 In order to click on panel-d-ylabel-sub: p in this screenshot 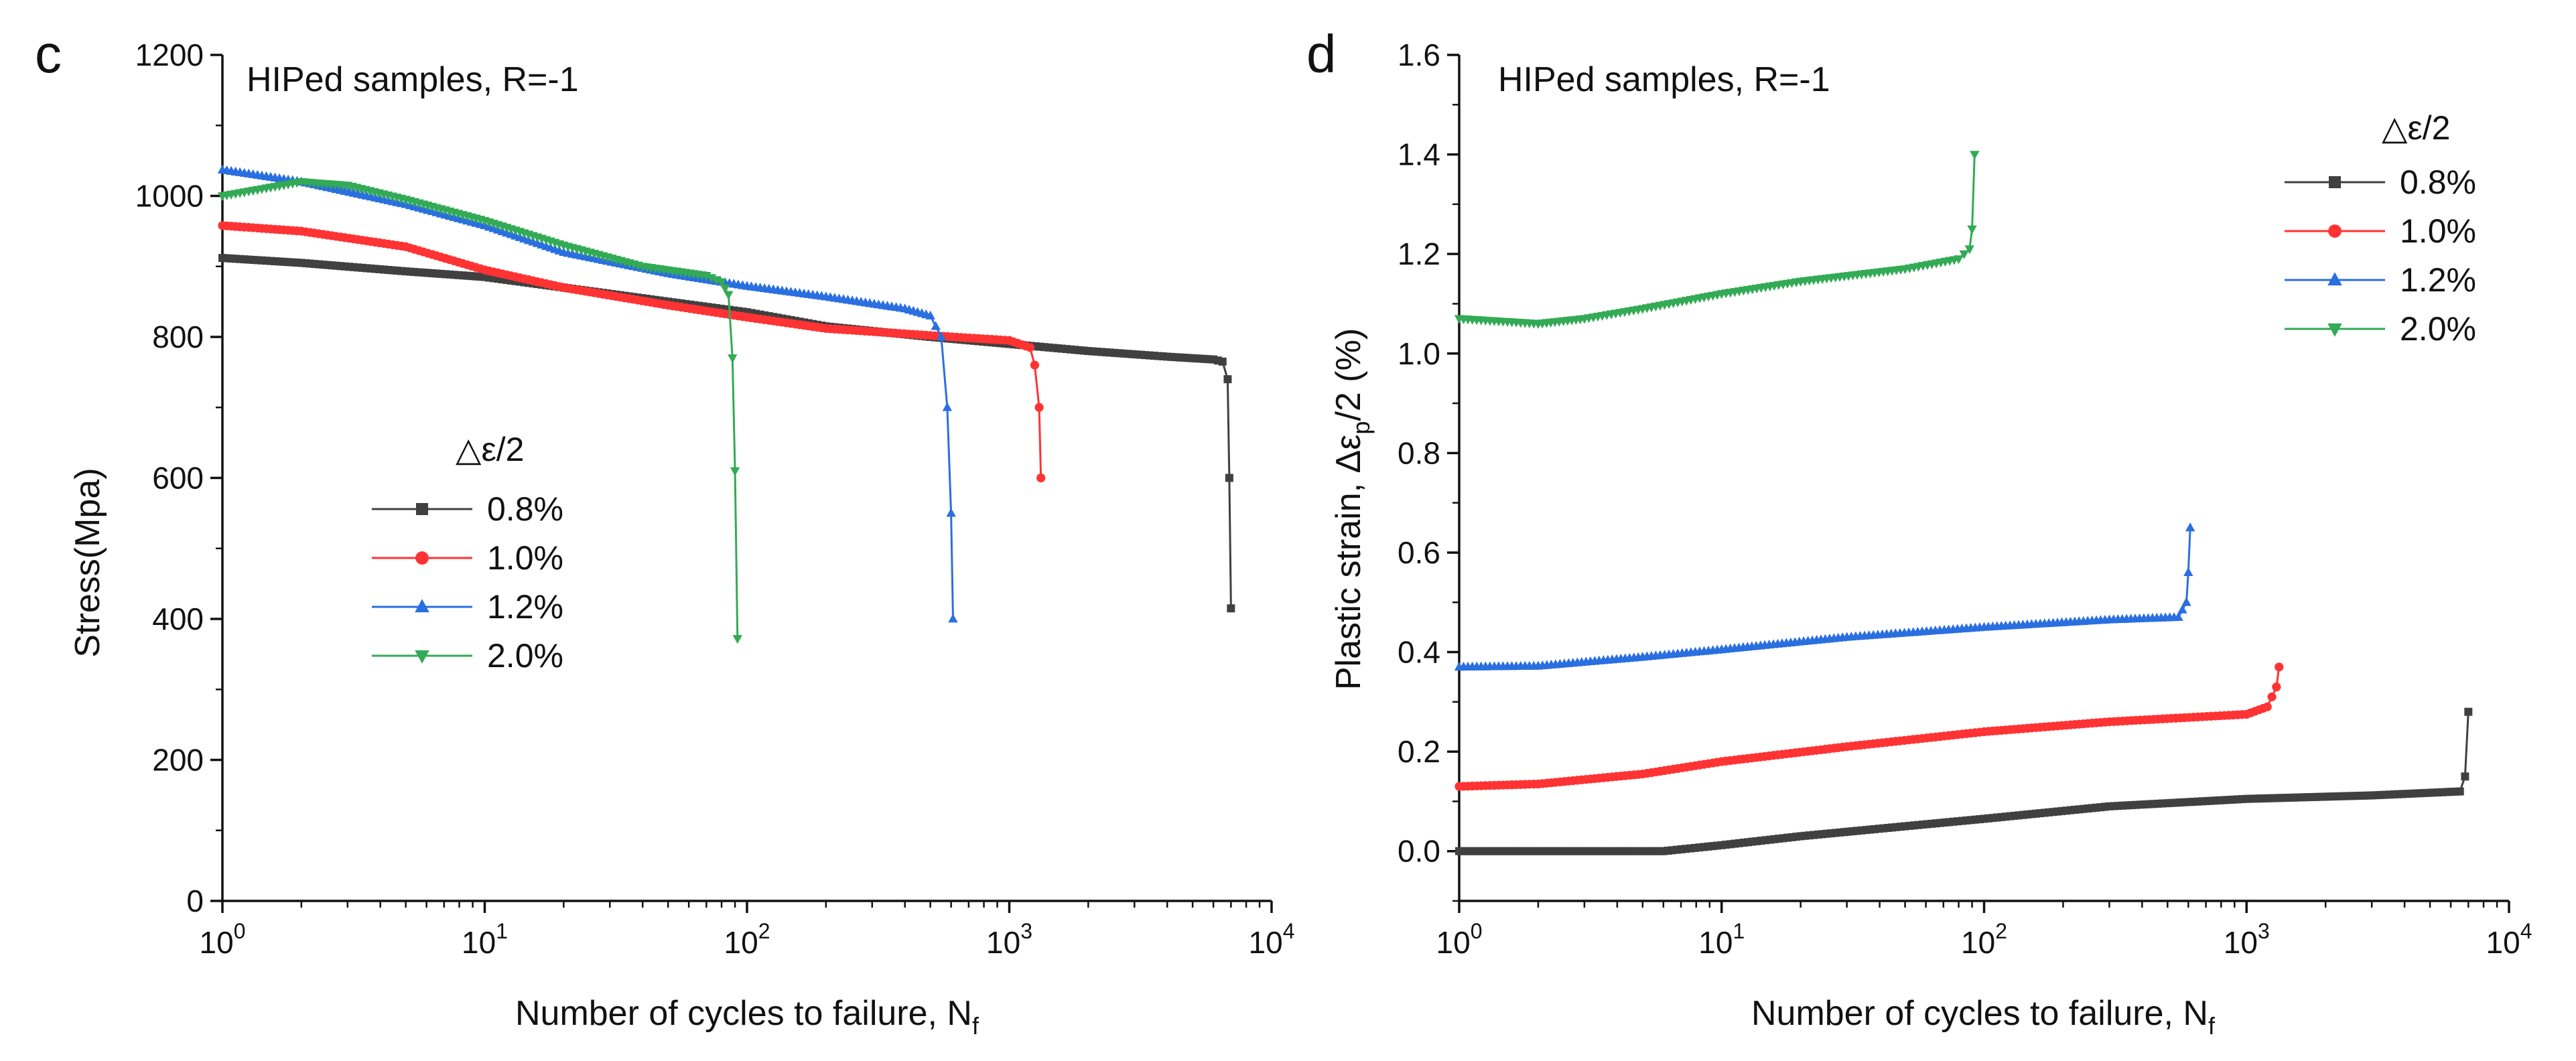, I will do `click(1361, 428)`.